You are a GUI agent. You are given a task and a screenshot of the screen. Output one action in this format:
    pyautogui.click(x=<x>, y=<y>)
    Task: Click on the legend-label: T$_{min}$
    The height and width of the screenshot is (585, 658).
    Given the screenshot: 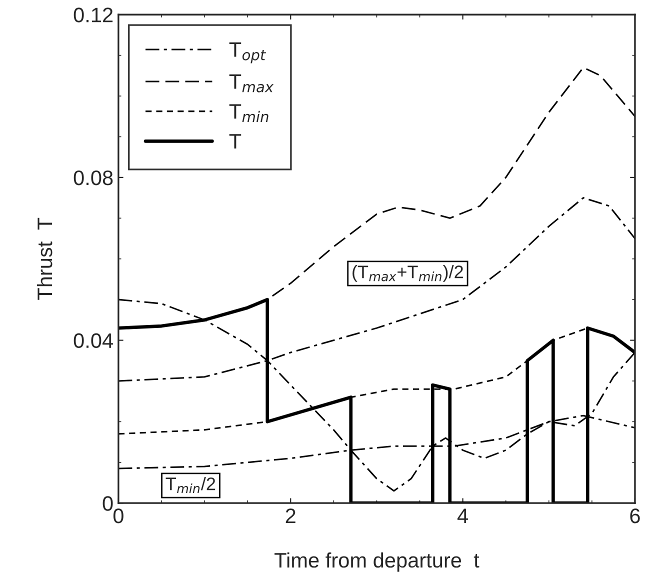 What is the action you would take?
    pyautogui.click(x=248, y=113)
    